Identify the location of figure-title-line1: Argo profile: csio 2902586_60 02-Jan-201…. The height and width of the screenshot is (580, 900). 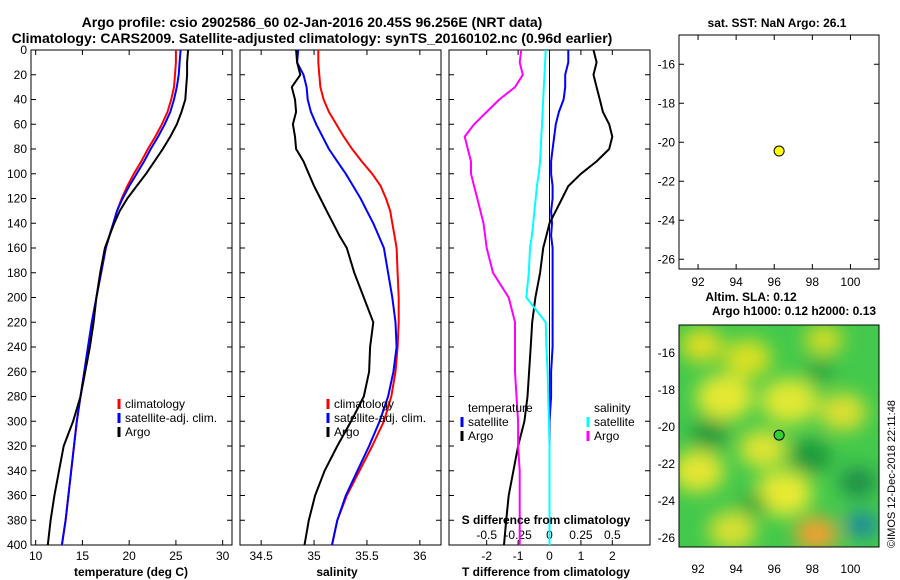
(312, 22).